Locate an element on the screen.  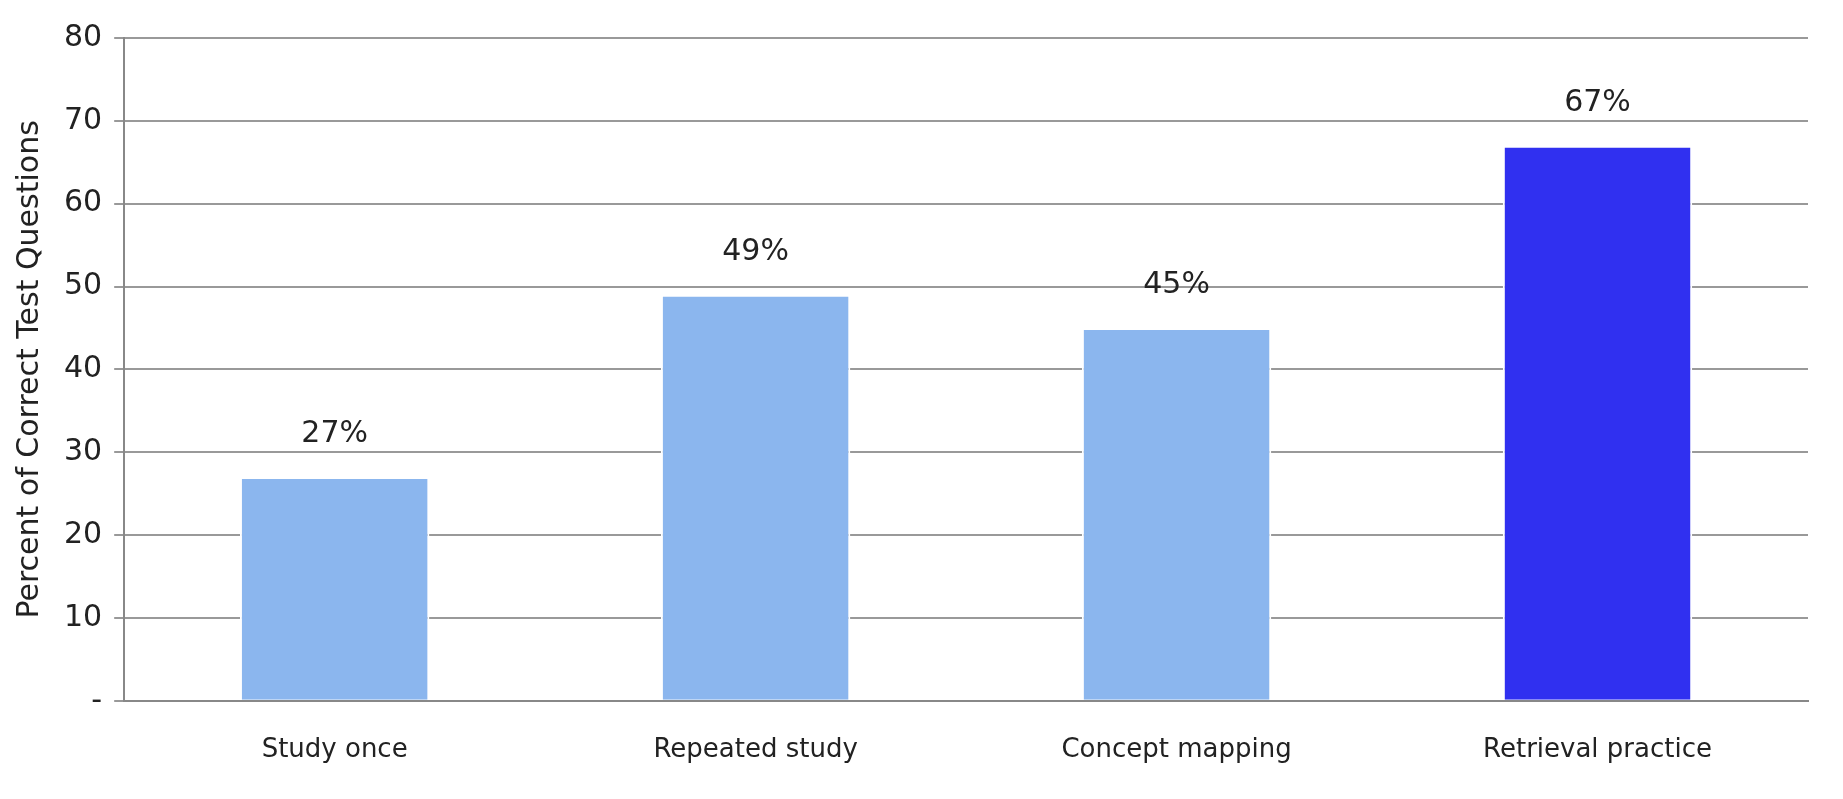
y-tick-label: 60 is located at coordinates (83, 201).